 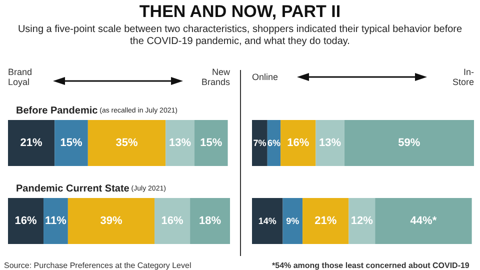 I want to click on data-label: 11%, so click(x=56, y=221).